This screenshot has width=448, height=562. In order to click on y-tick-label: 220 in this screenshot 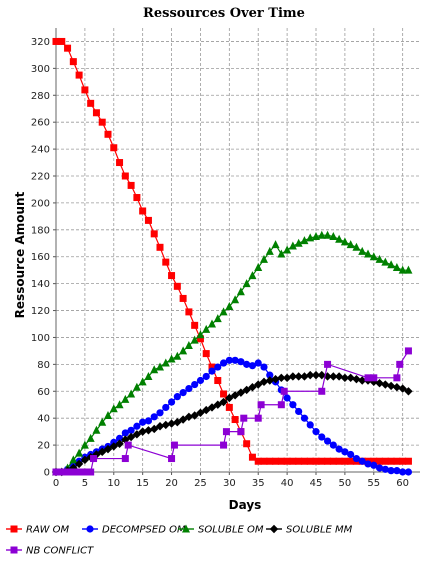, I will do `click(40, 177)`.